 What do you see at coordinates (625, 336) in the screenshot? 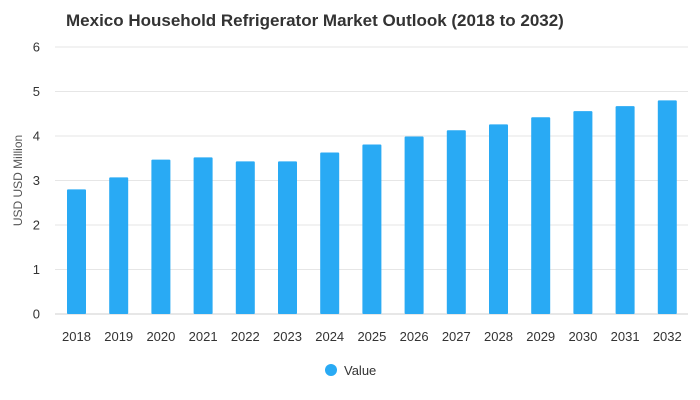
I see `x-tick-label: 2031` at bounding box center [625, 336].